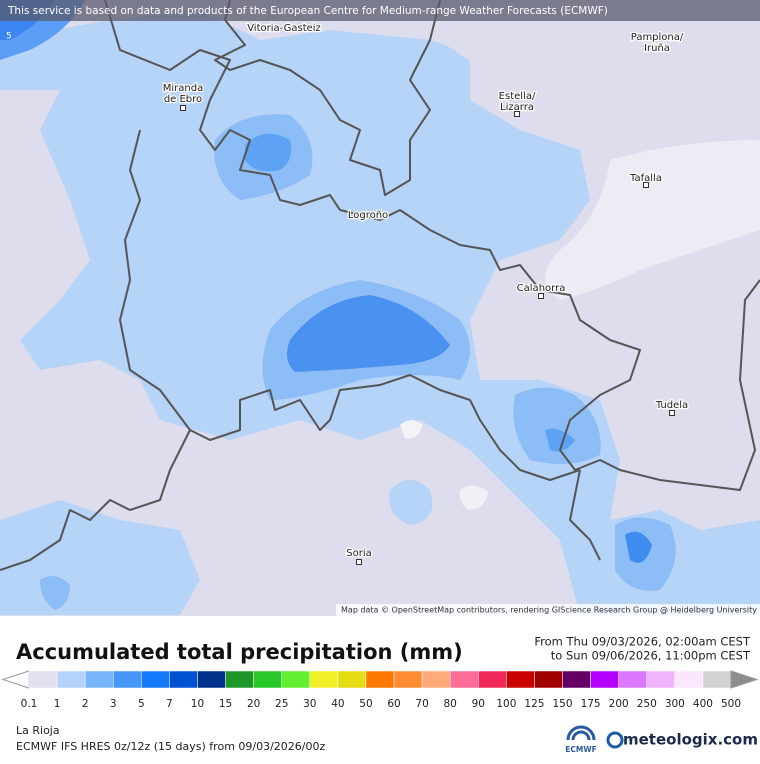 This screenshot has width=760, height=764. What do you see at coordinates (15, 679) in the screenshot?
I see `scale-arrow-low` at bounding box center [15, 679].